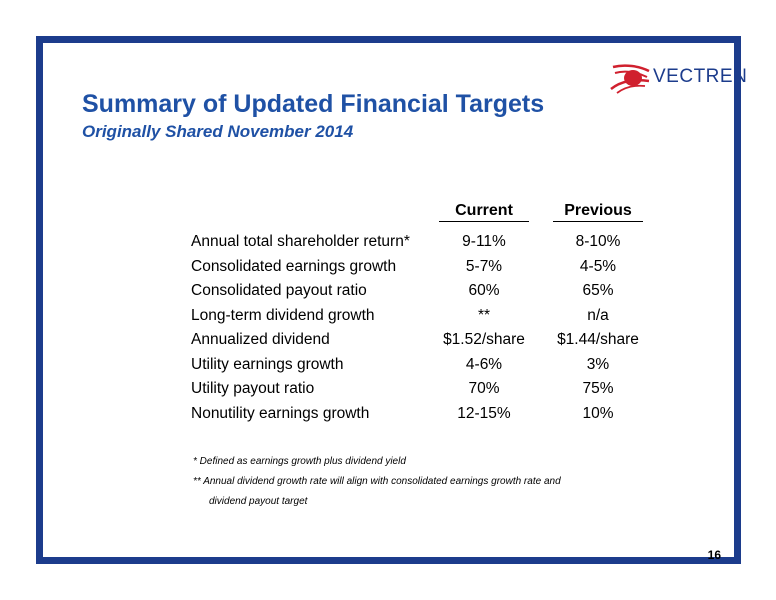  Describe the element at coordinates (484, 290) in the screenshot. I see `current-value: 60%` at that location.